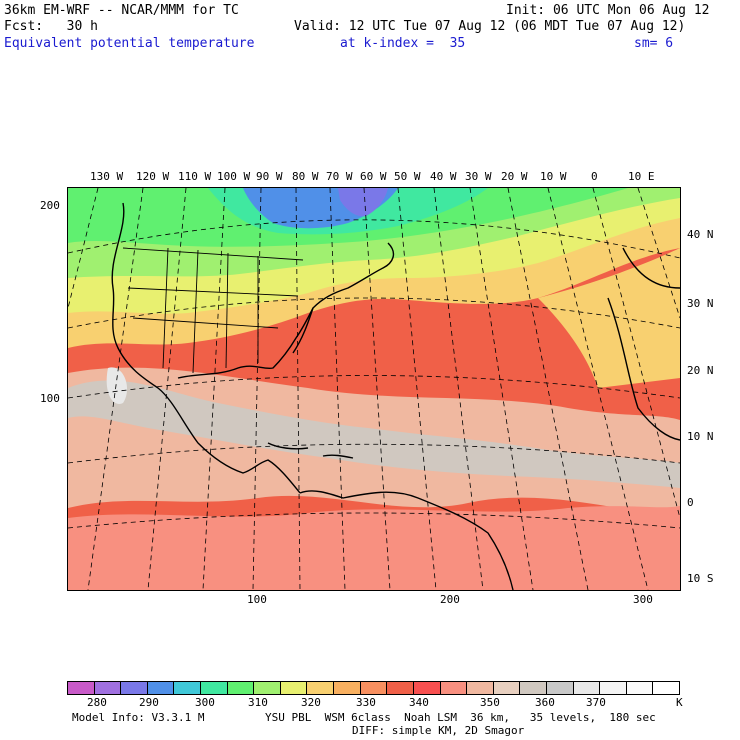  What do you see at coordinates (311, 702) in the screenshot?
I see `colorbar-label: 320` at bounding box center [311, 702].